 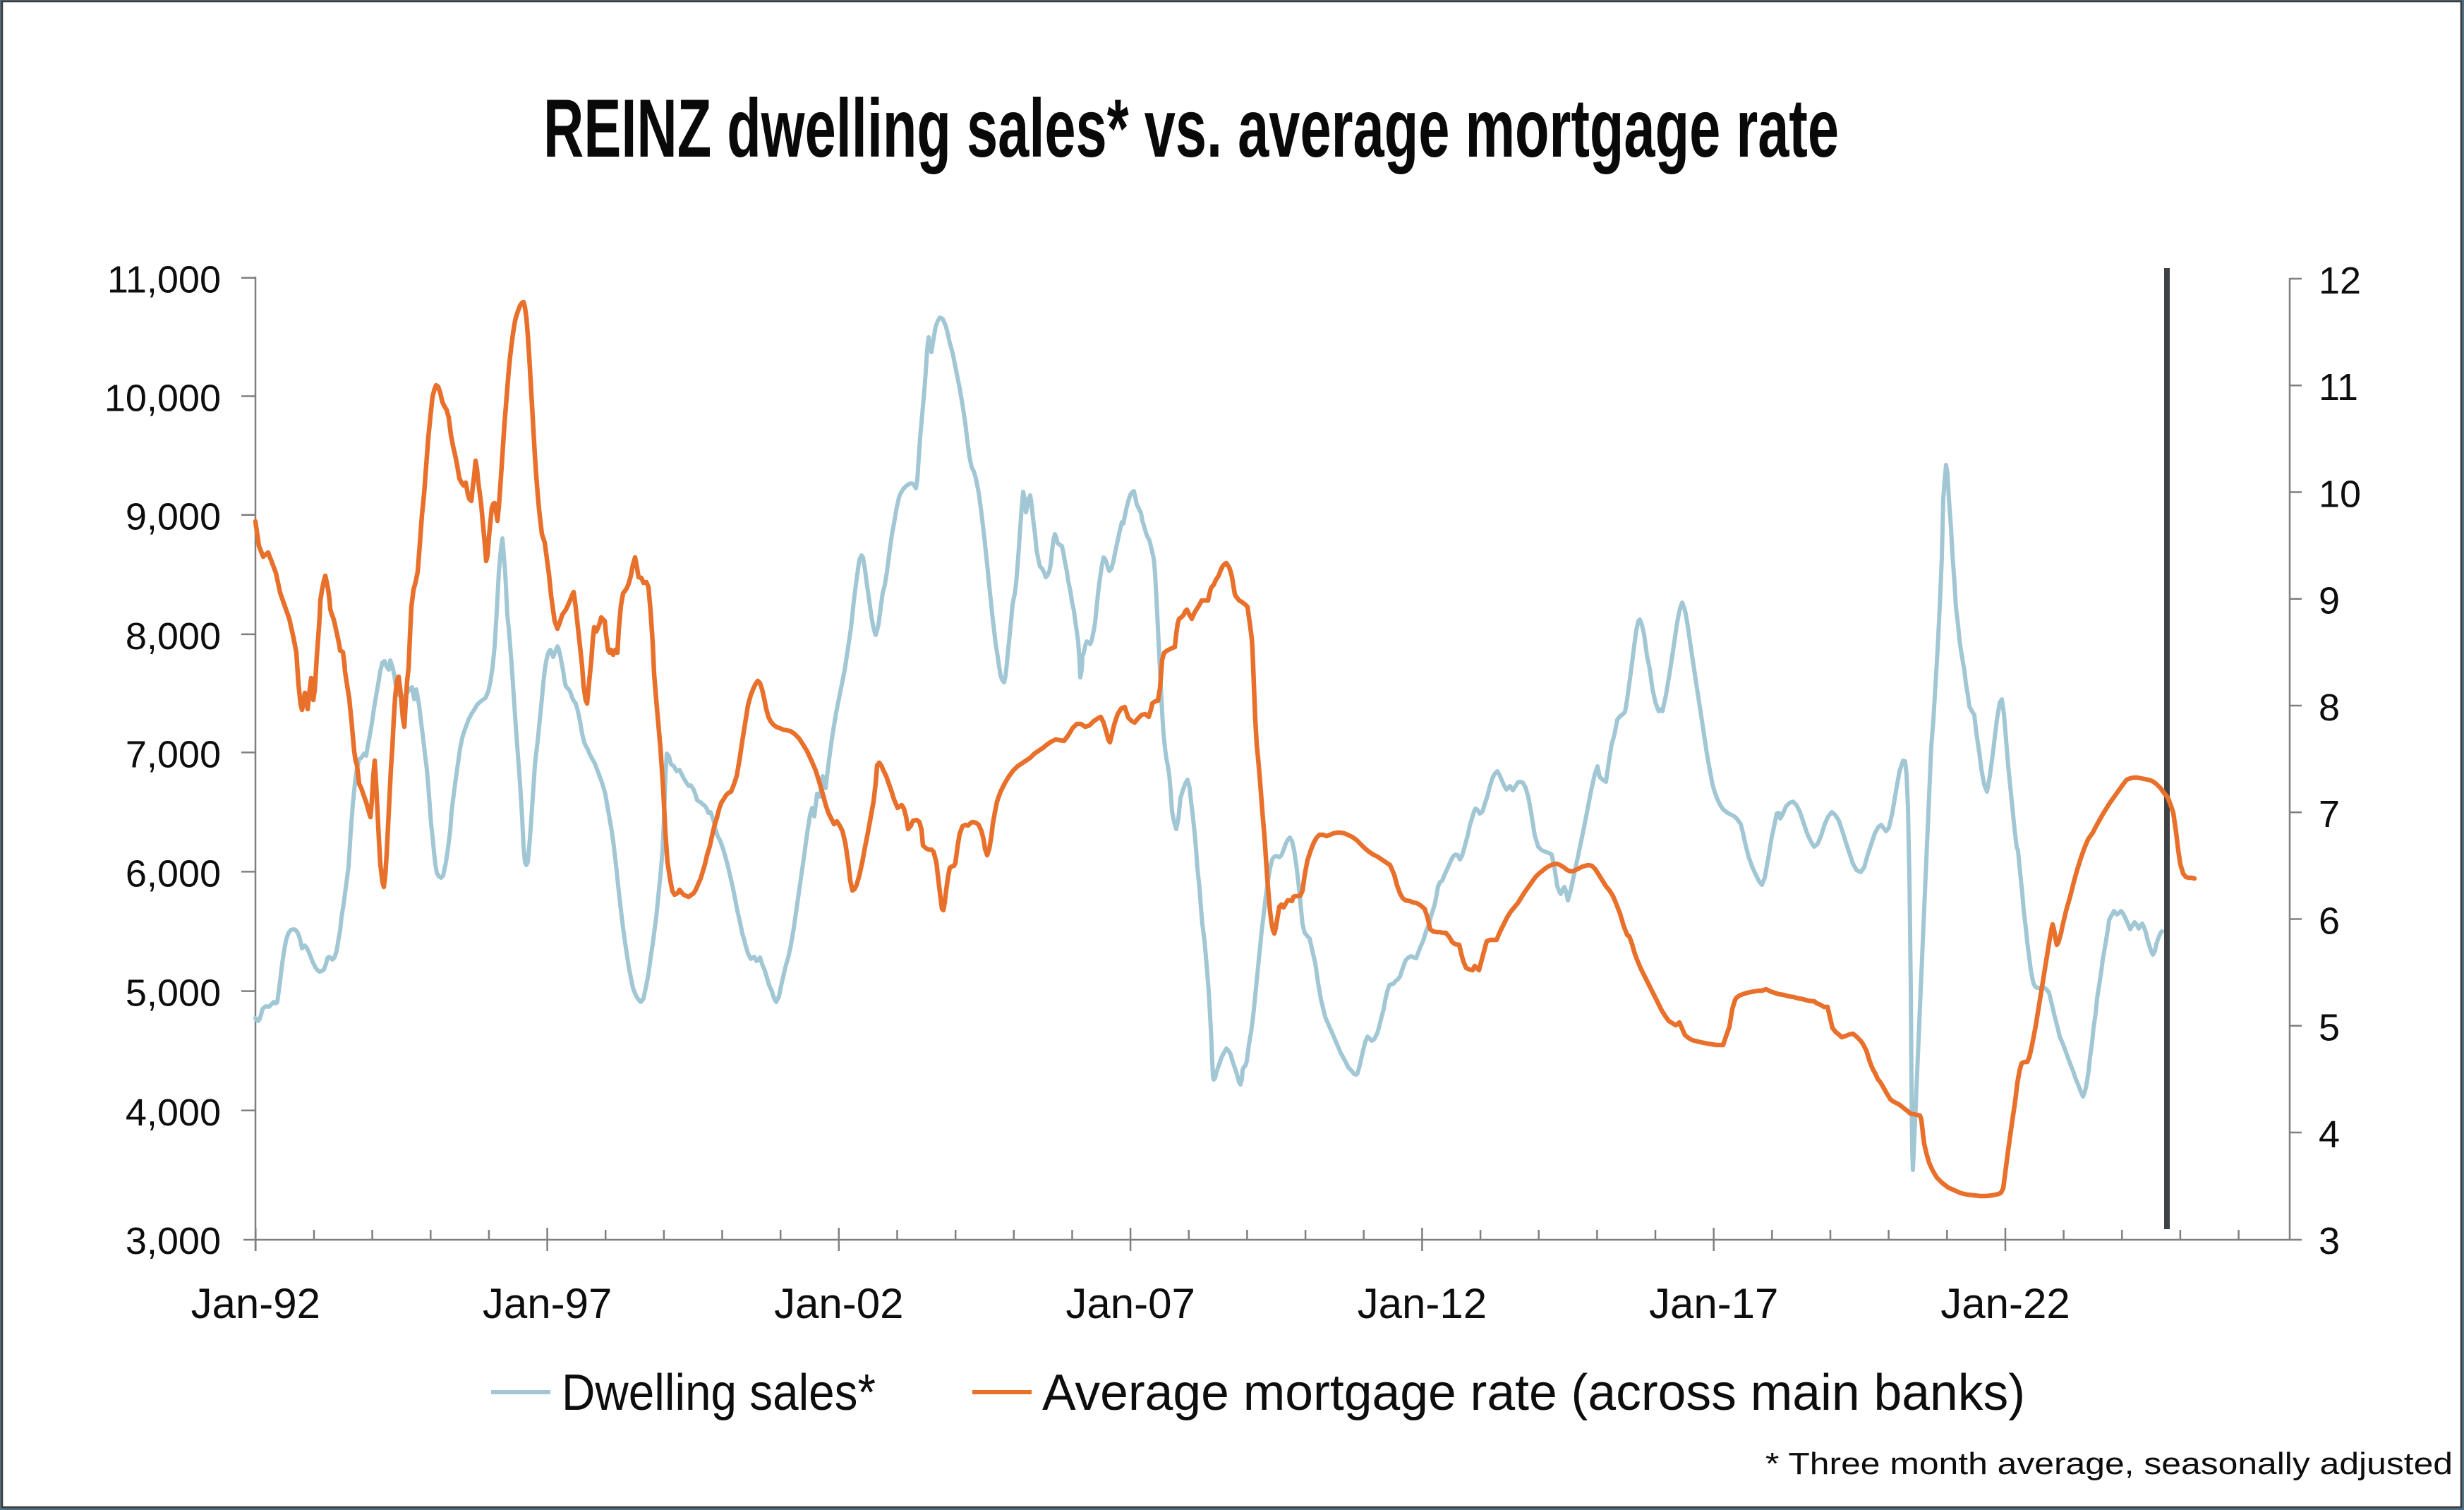 I want to click on svg-text: Jan-07, so click(x=1130, y=1303).